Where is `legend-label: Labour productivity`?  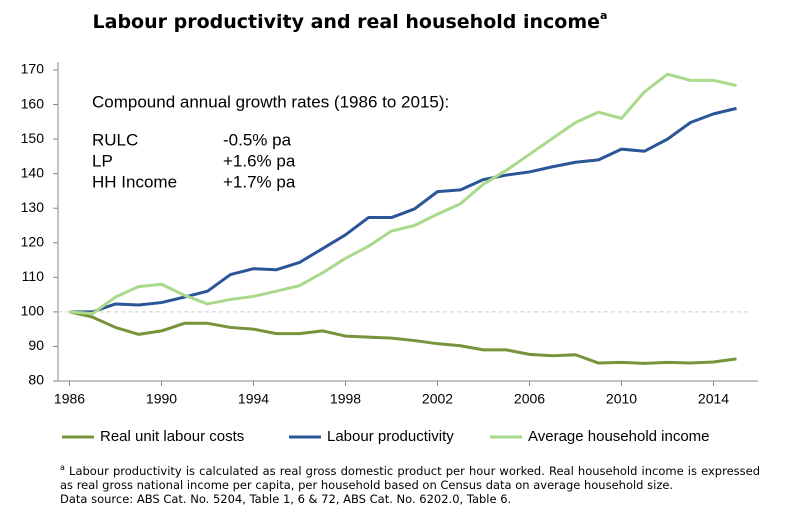 legend-label: Labour productivity is located at coordinates (390, 436).